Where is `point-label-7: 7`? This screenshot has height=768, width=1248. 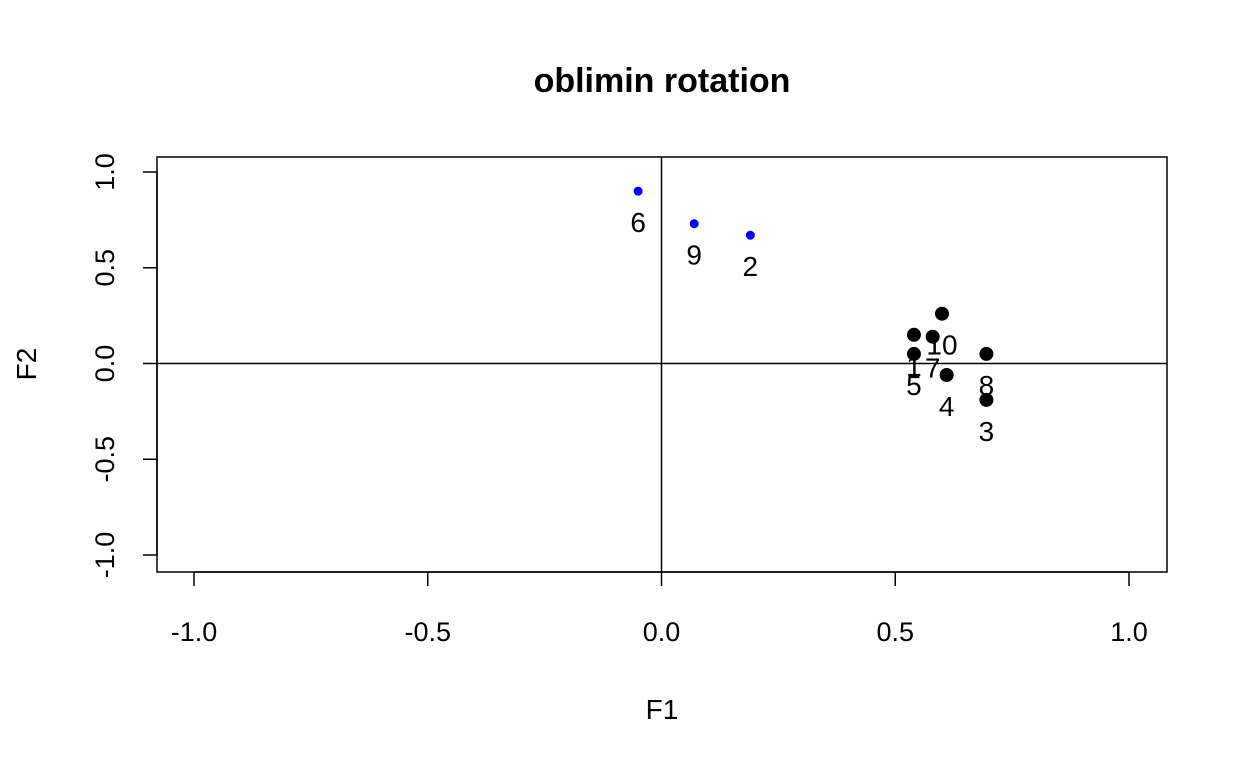
point-label-7: 7 is located at coordinates (933, 368).